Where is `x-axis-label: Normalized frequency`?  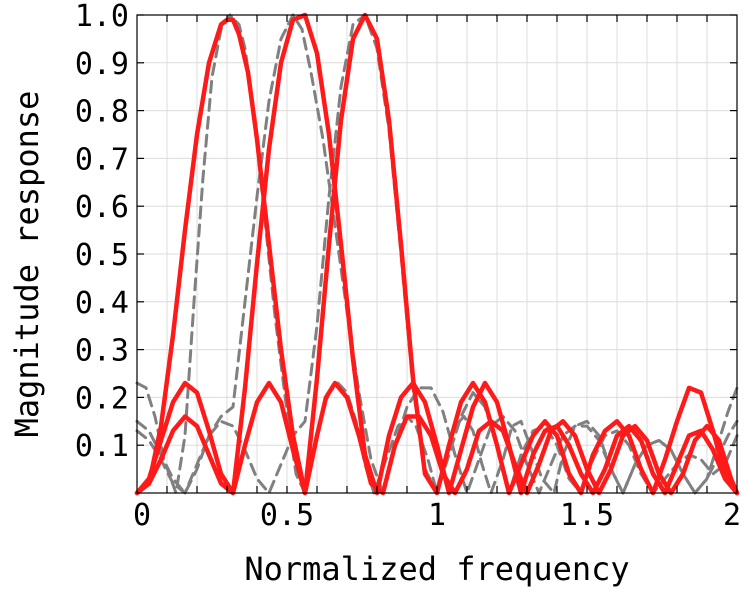 x-axis-label: Normalized frequency is located at coordinates (436, 569).